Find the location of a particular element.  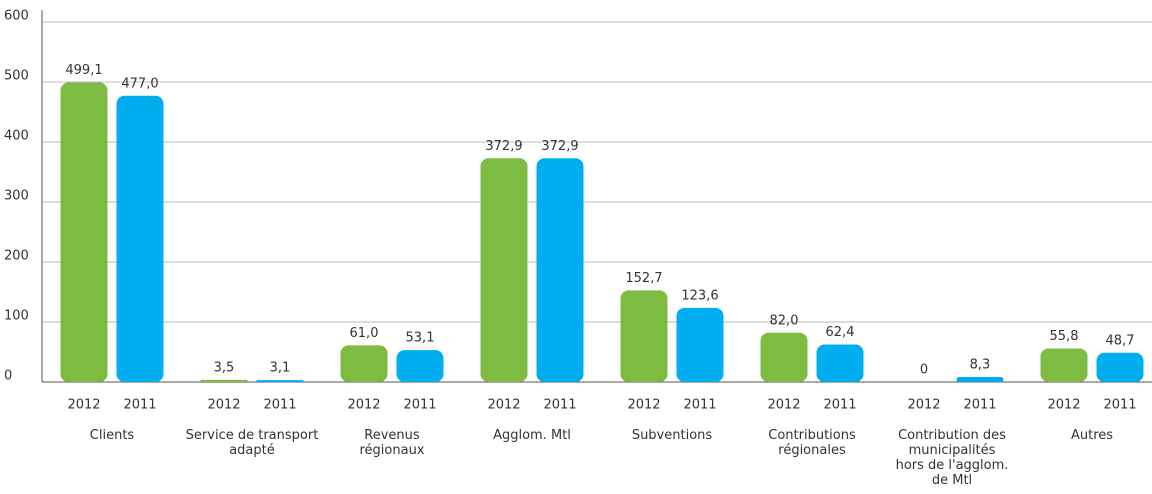

x-tick-label-line: Contribution des is located at coordinates (952, 435).